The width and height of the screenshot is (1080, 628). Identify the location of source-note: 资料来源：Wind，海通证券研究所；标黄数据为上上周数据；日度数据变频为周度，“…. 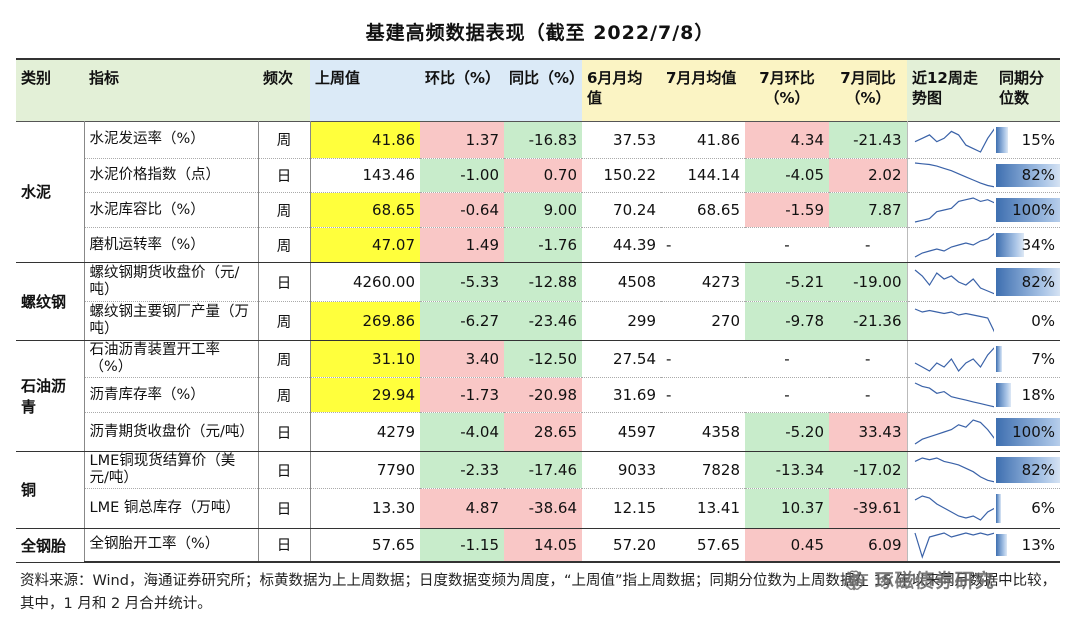
(538, 592).